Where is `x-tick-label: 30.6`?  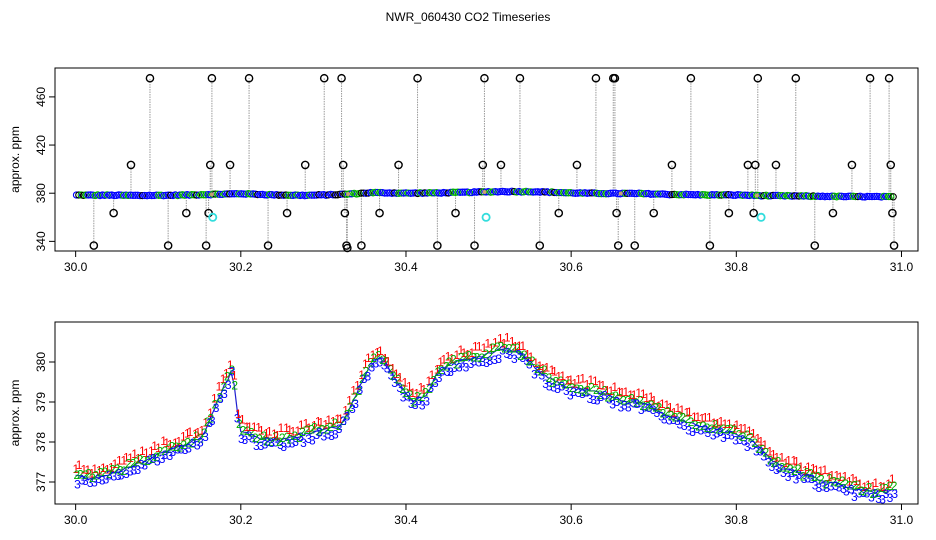 x-tick-label: 30.6 is located at coordinates (571, 267).